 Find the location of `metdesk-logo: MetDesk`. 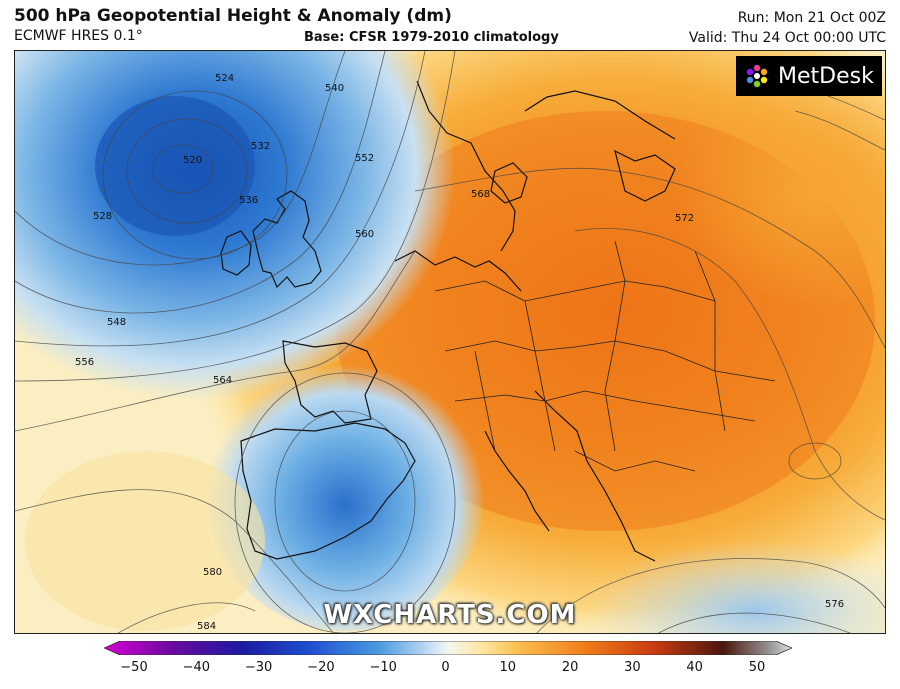

metdesk-logo: MetDesk is located at coordinates (809, 76).